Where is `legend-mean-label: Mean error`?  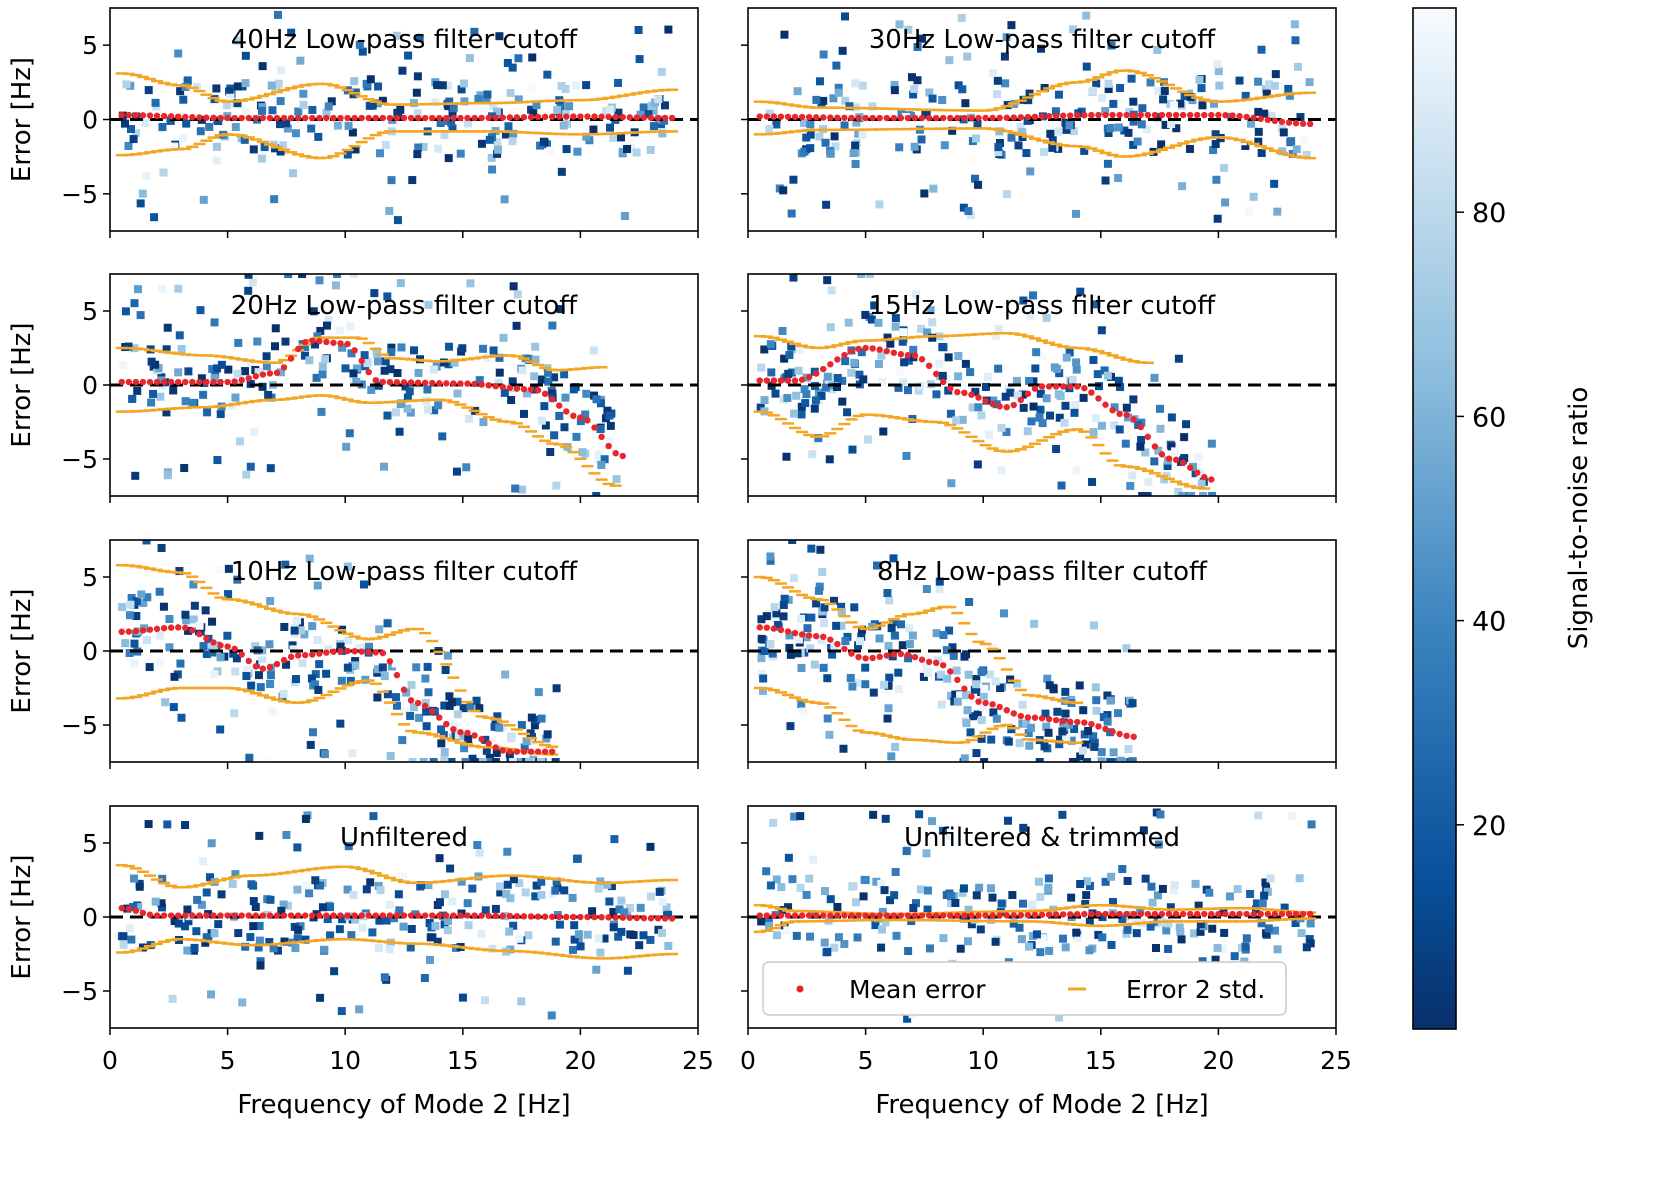
legend-mean-label: Mean error is located at coordinates (917, 989).